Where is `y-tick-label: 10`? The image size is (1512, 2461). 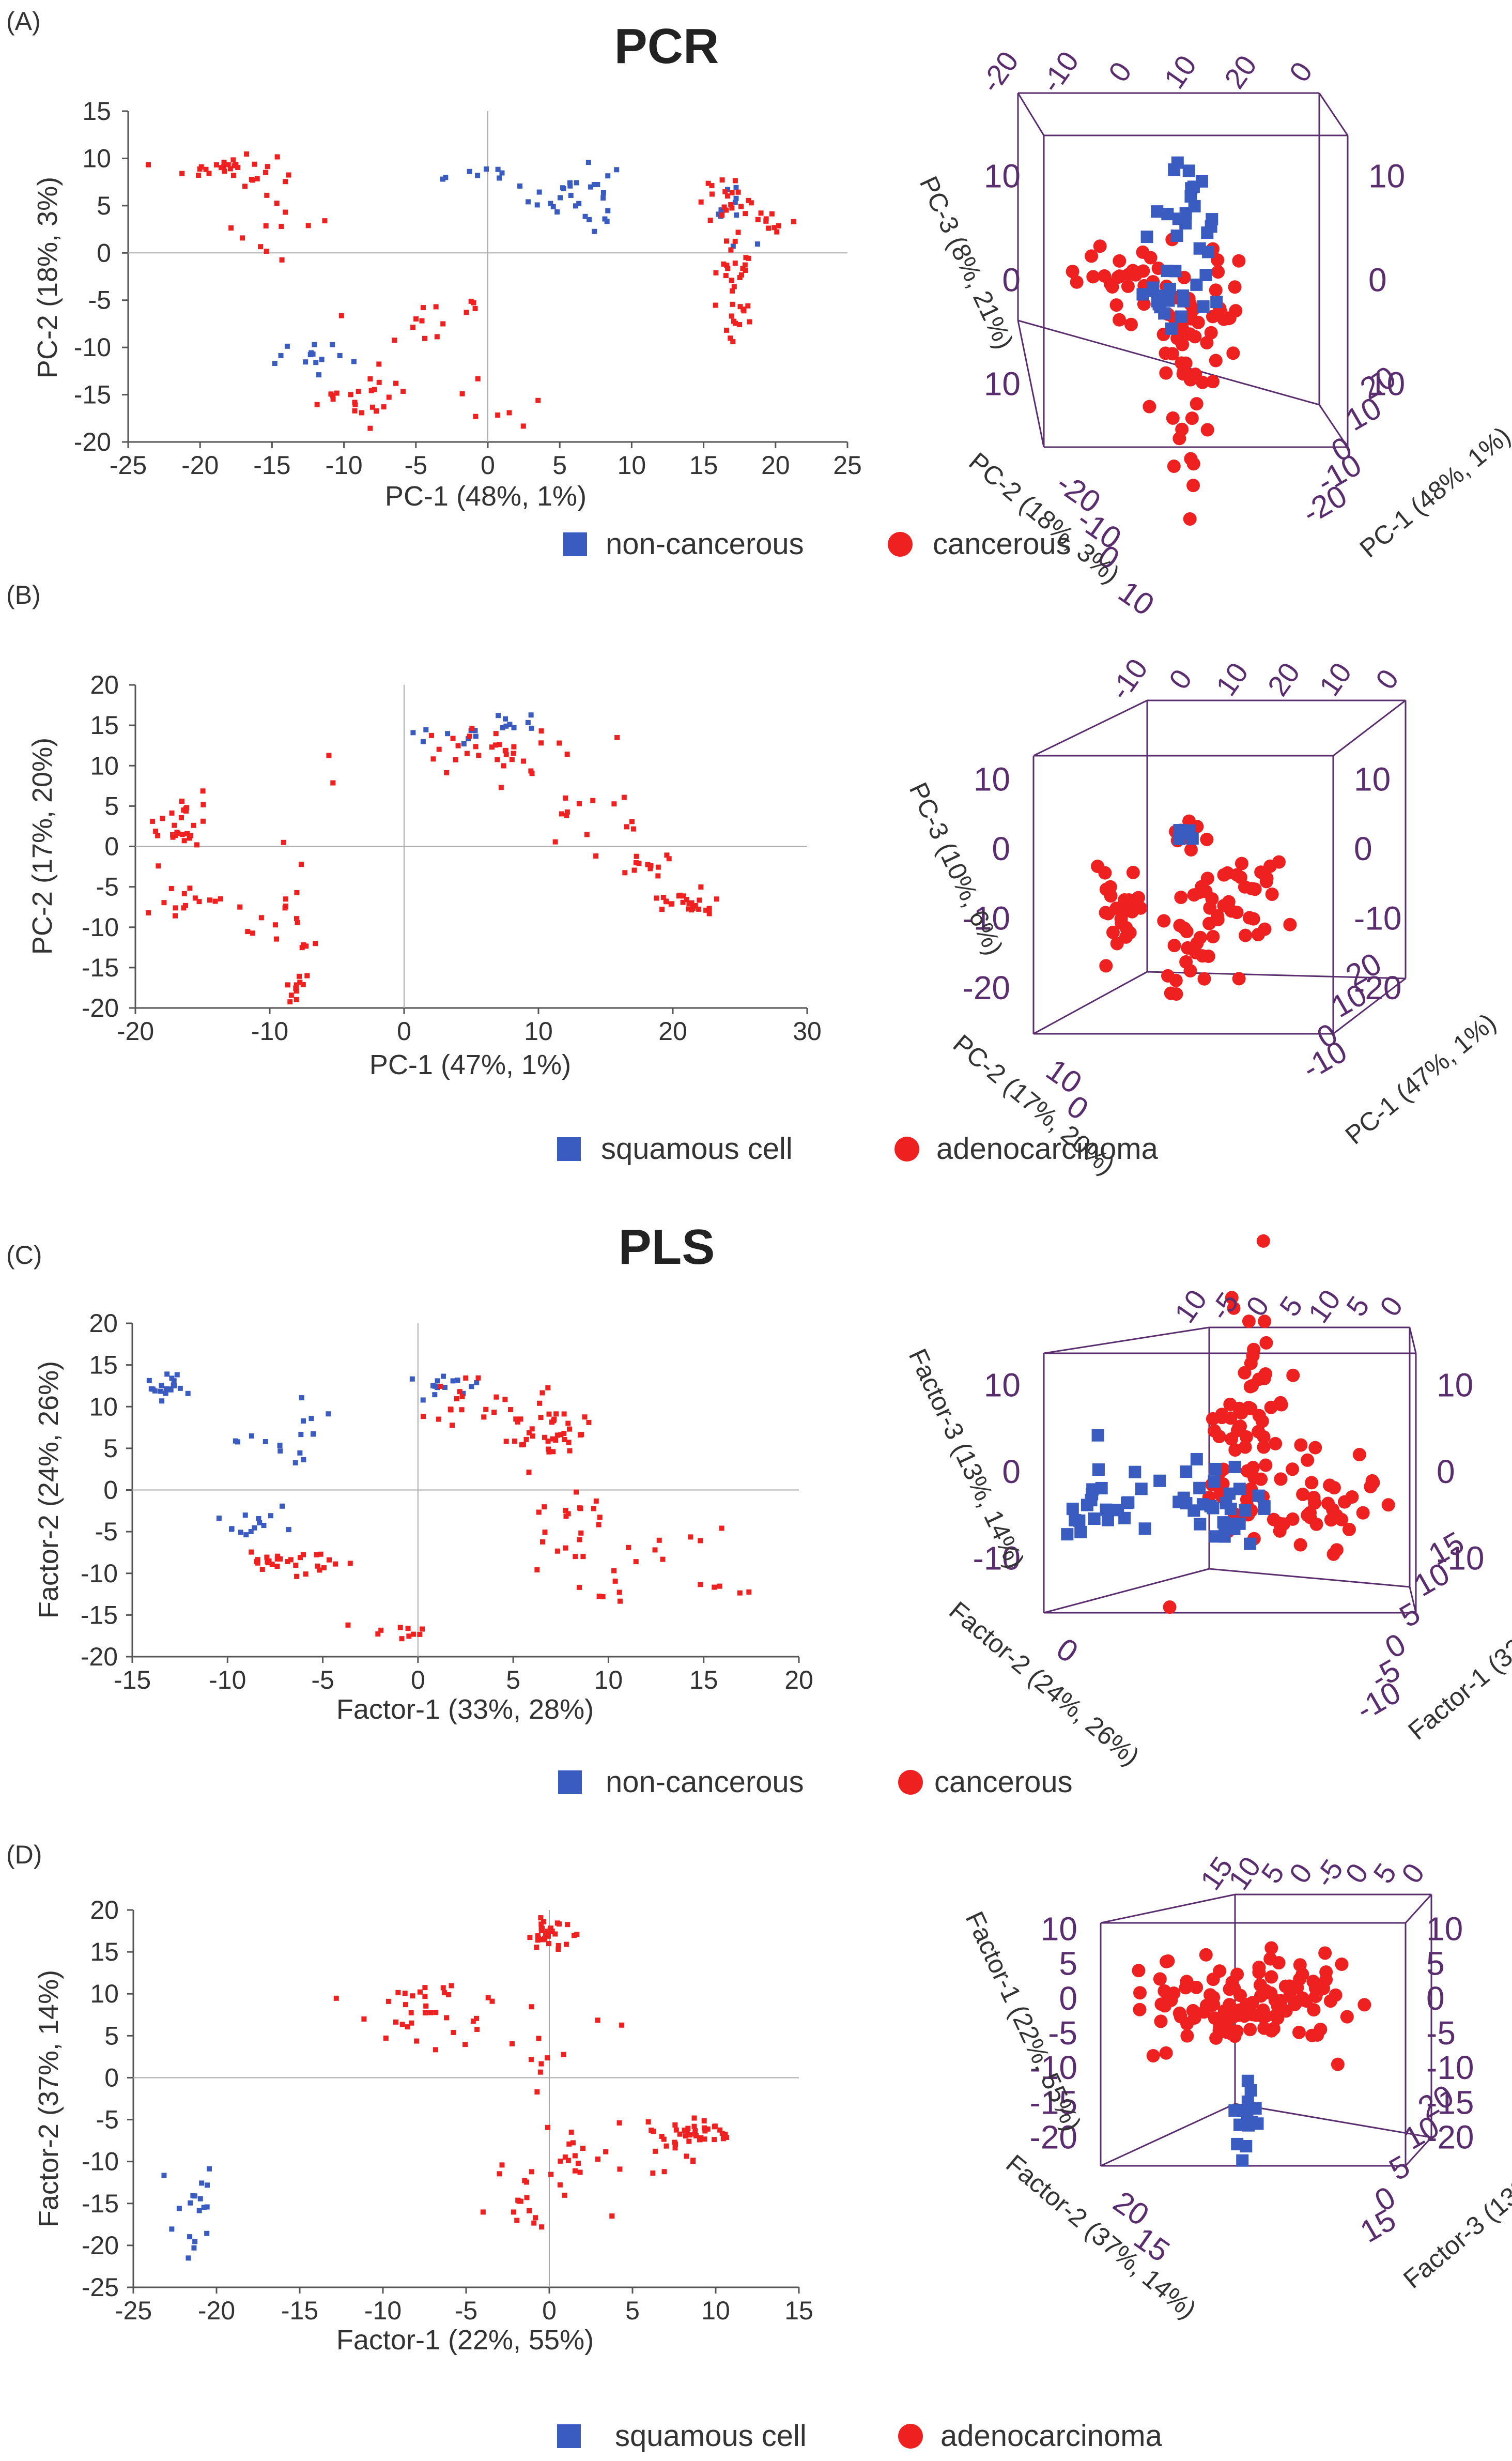 y-tick-label: 10 is located at coordinates (104, 765).